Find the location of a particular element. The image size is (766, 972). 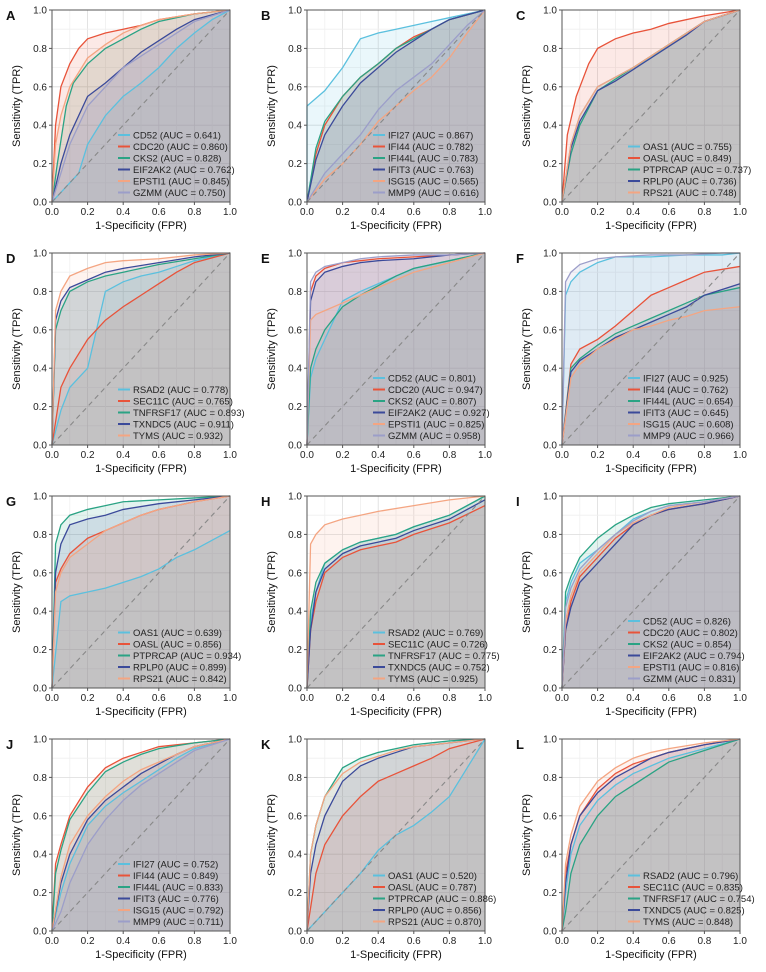

roc-curve-l-tyms is located at coordinates (651, 835).